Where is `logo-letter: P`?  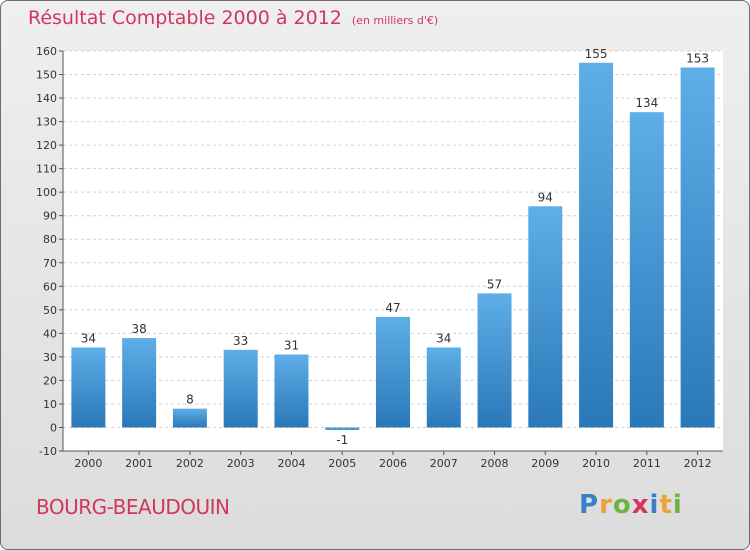 logo-letter: P is located at coordinates (589, 505).